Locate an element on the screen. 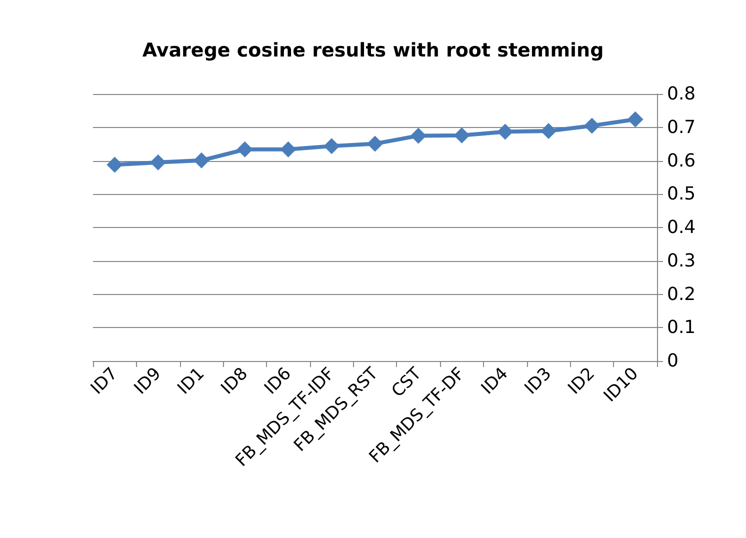  x-tick-label: ID3 is located at coordinates (538, 381).